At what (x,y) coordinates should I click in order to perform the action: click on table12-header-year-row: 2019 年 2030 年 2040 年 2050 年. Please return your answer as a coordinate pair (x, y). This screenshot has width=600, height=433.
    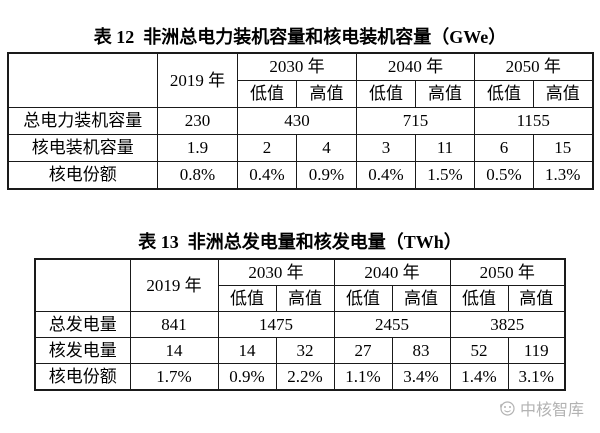
    Looking at the image, I should click on (300, 80).